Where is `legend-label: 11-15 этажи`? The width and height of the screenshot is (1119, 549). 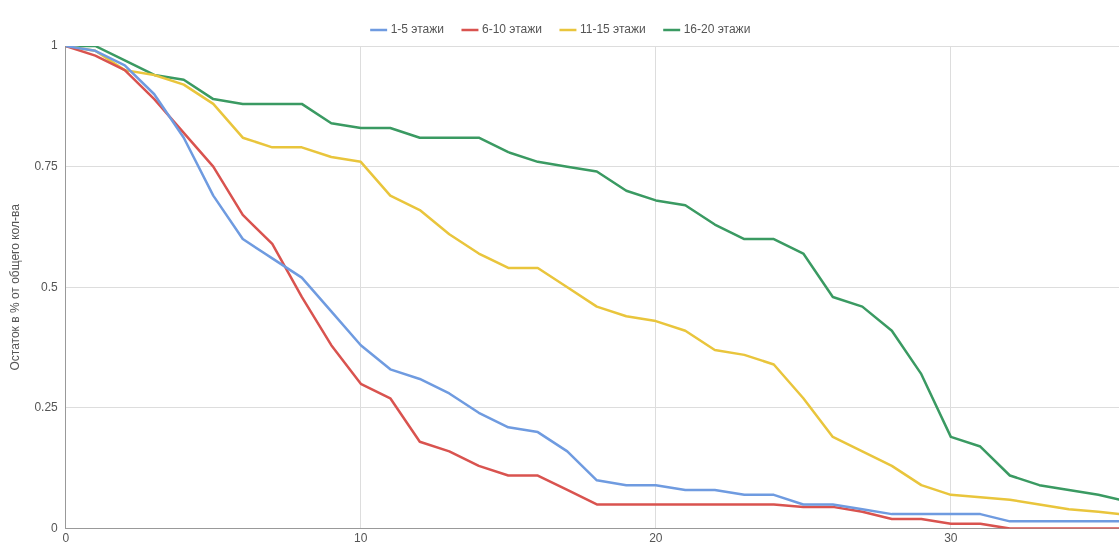 legend-label: 11-15 этажи is located at coordinates (612, 29).